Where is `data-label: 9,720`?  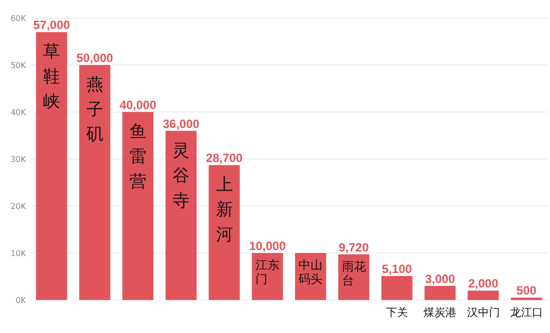
data-label: 9,720 is located at coordinates (354, 247).